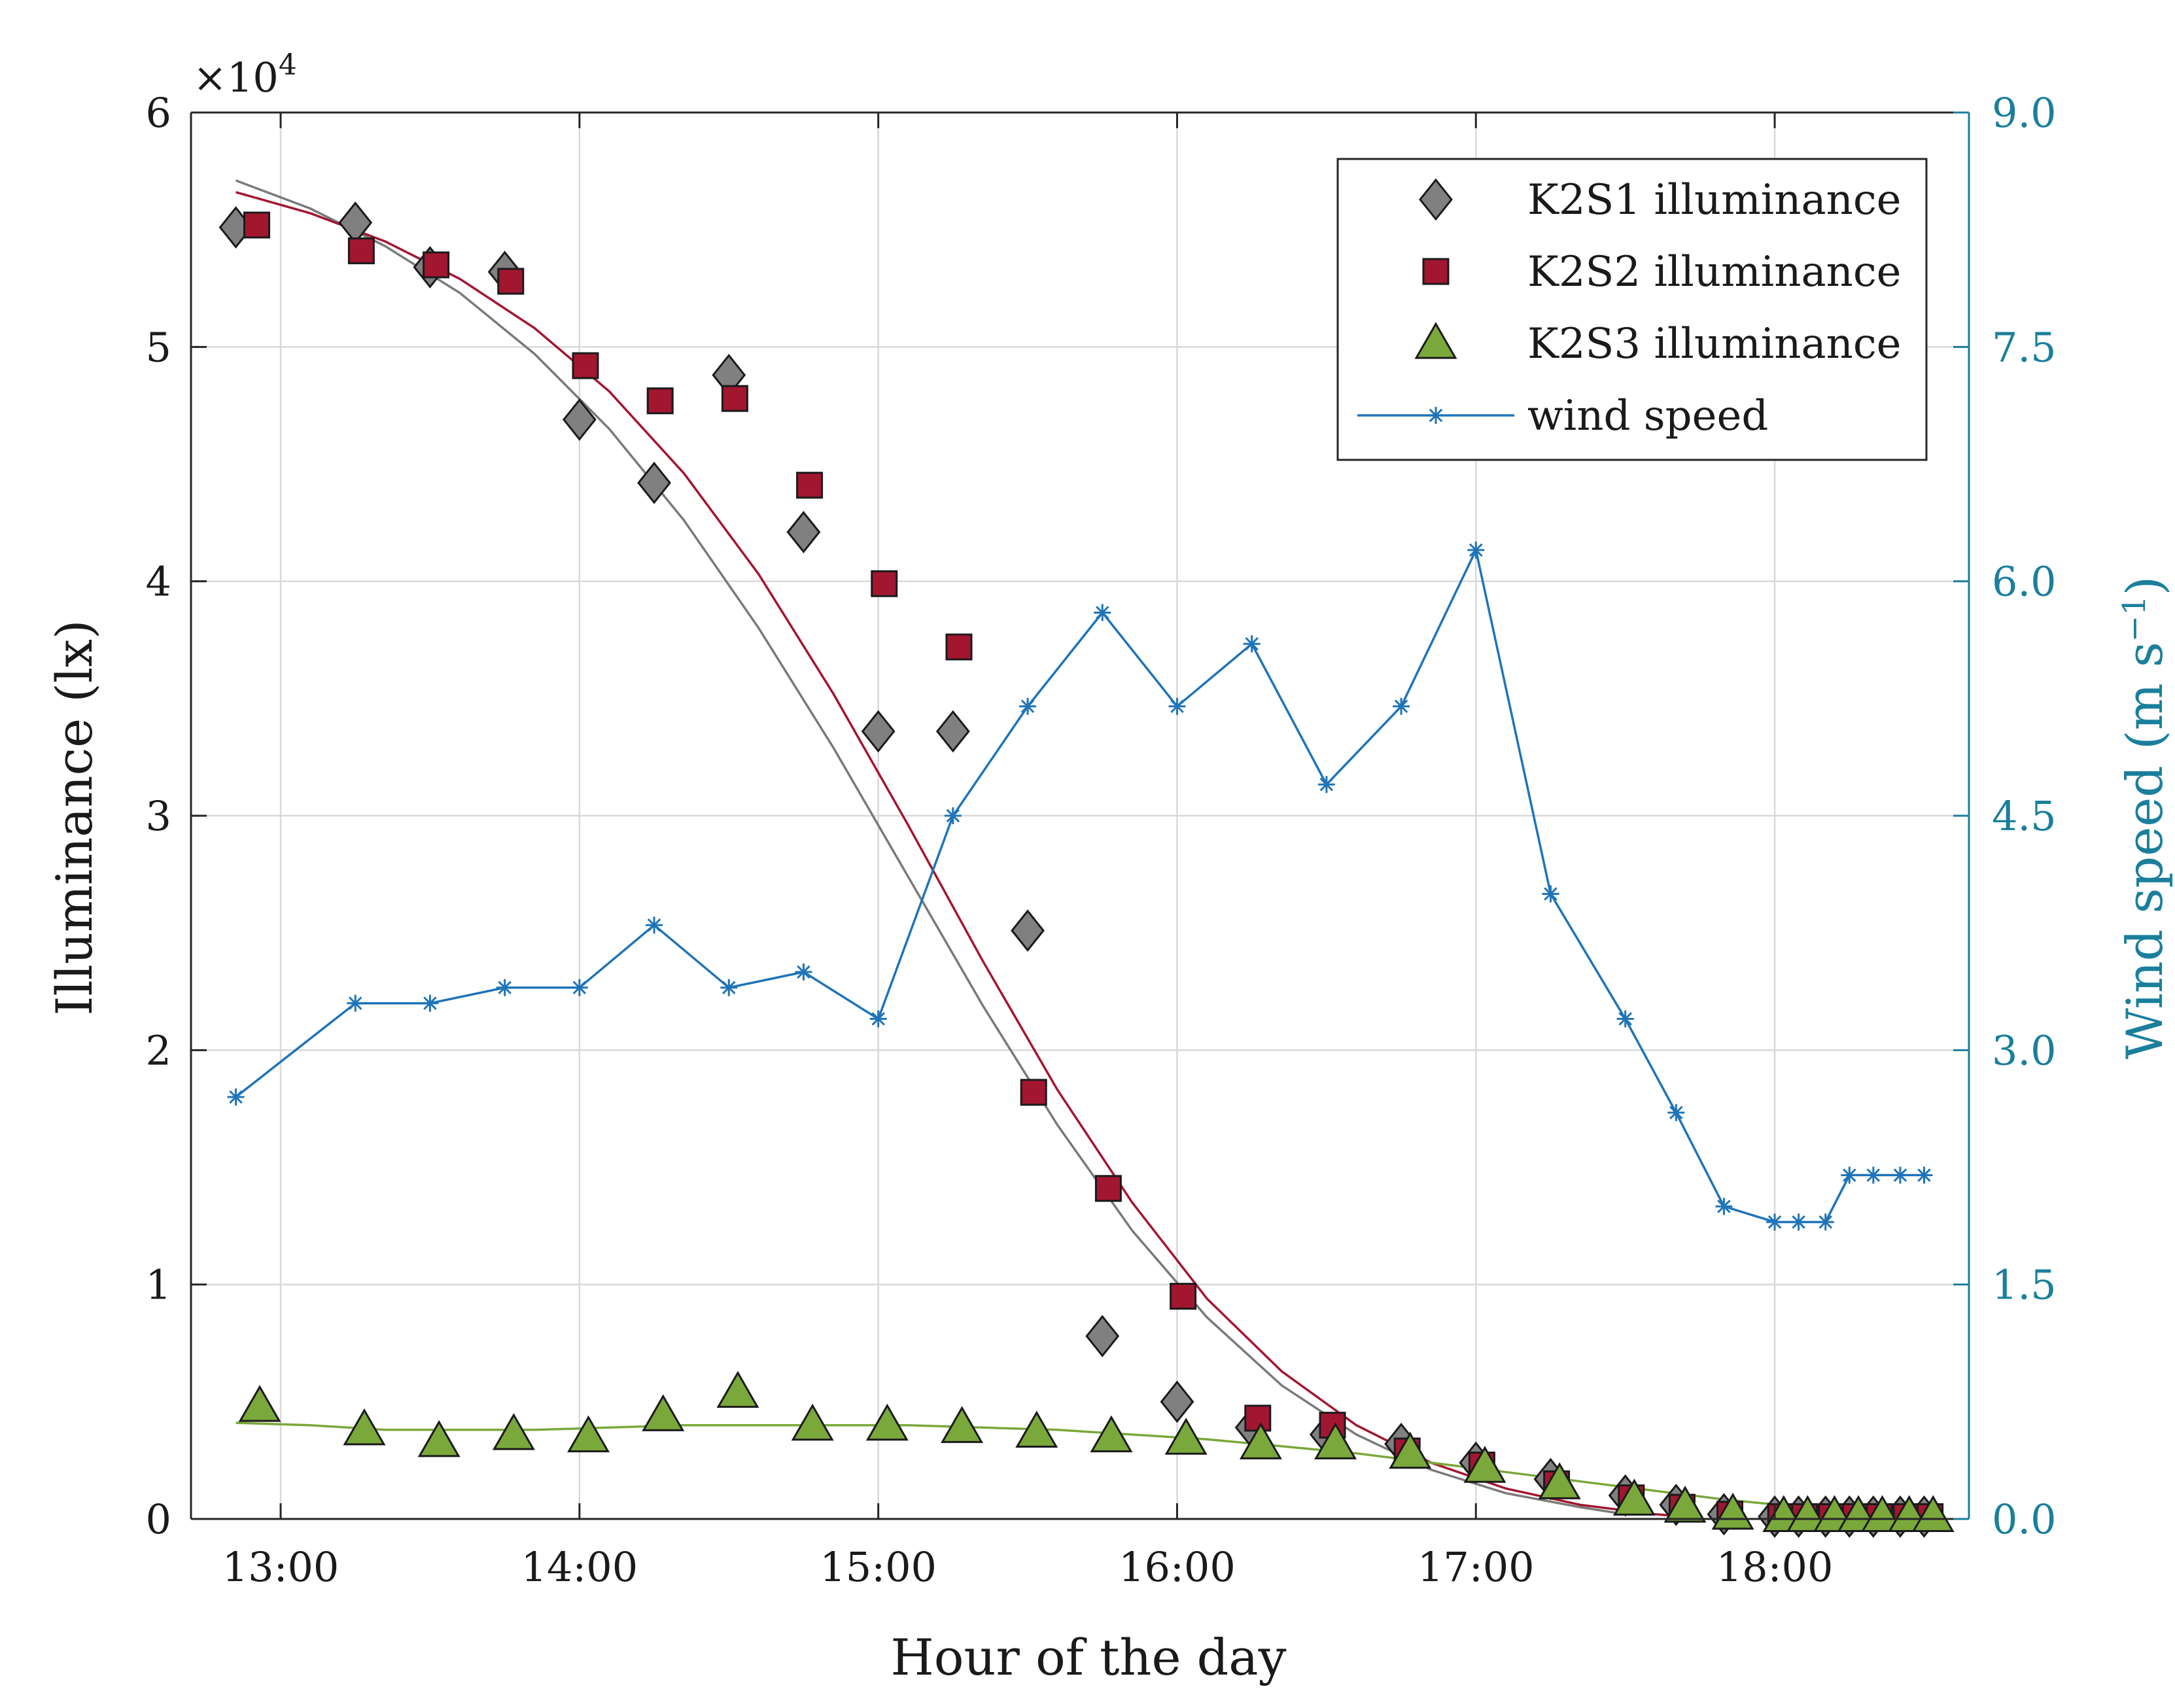 The width and height of the screenshot is (2175, 1708). Describe the element at coordinates (2134, 618) in the screenshot. I see `y2-axis-title-superscript: −1` at that location.